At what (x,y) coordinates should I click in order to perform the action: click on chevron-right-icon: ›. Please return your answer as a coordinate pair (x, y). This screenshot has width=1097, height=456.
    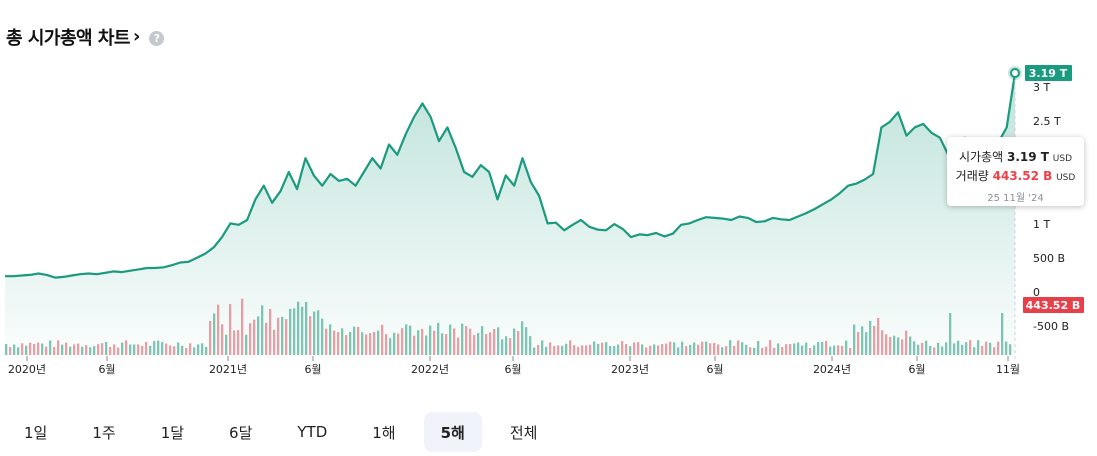
    Looking at the image, I should click on (136, 36).